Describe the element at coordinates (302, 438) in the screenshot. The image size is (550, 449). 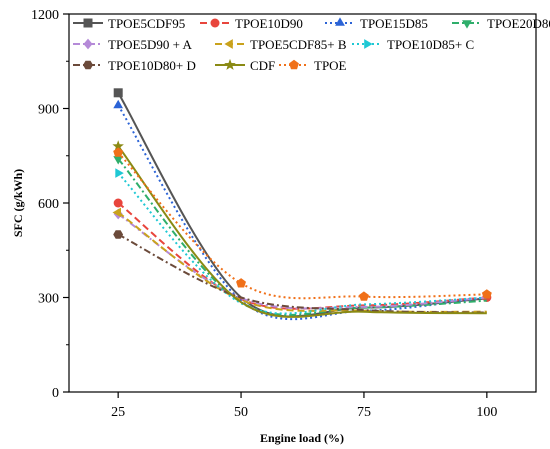
I see `x-axis-title: Engine load (%)` at that location.